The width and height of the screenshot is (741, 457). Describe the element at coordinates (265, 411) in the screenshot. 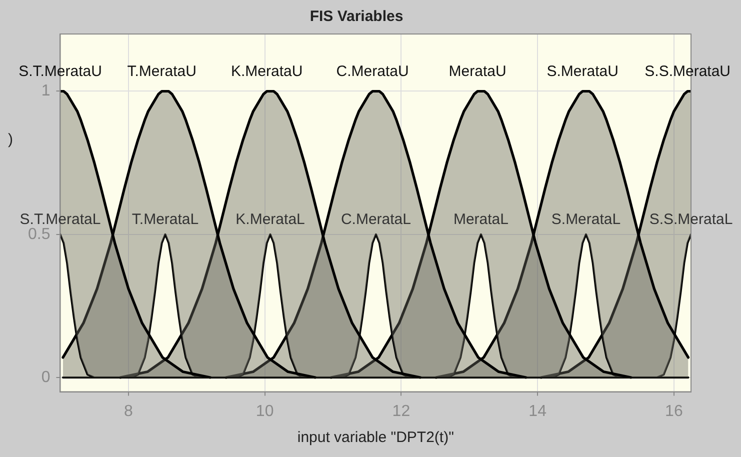

I see `x-tick-label: 10` at that location.